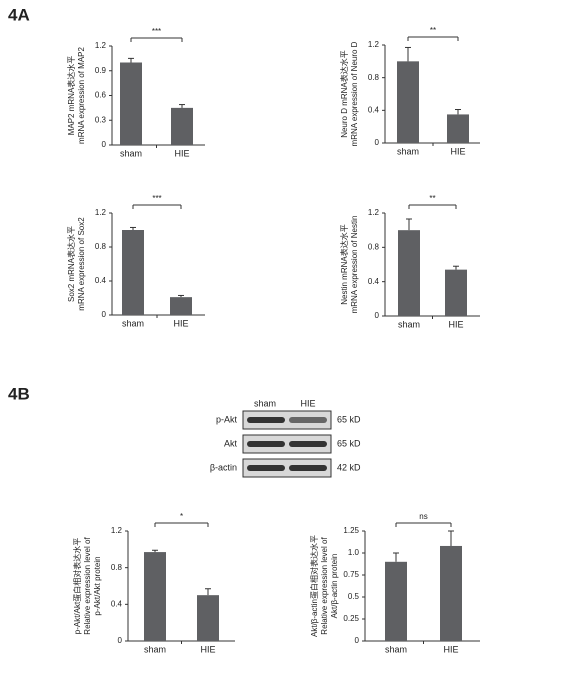  I want to click on y-axis-label: mRNA expression of MAP2, so click(81, 94).